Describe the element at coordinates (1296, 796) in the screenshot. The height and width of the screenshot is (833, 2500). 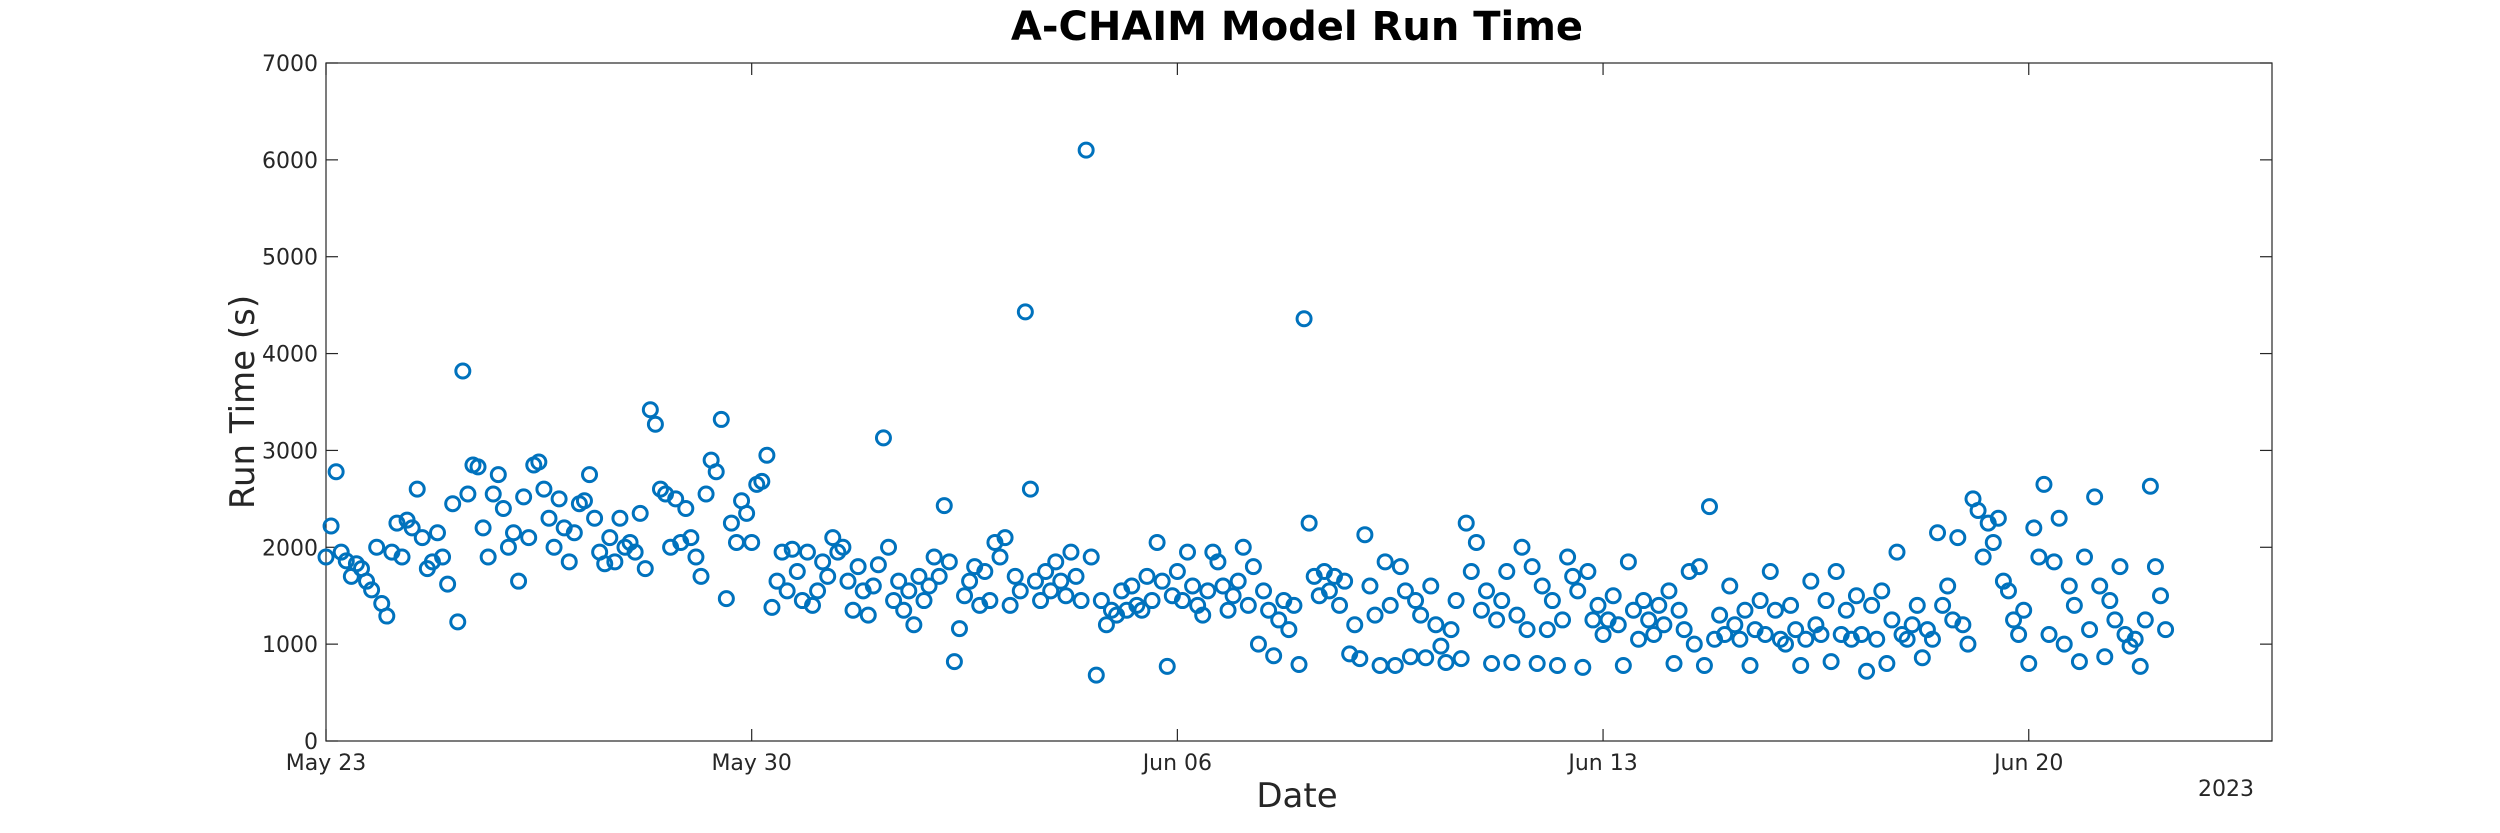
I see `x-axis-label: Date` at that location.